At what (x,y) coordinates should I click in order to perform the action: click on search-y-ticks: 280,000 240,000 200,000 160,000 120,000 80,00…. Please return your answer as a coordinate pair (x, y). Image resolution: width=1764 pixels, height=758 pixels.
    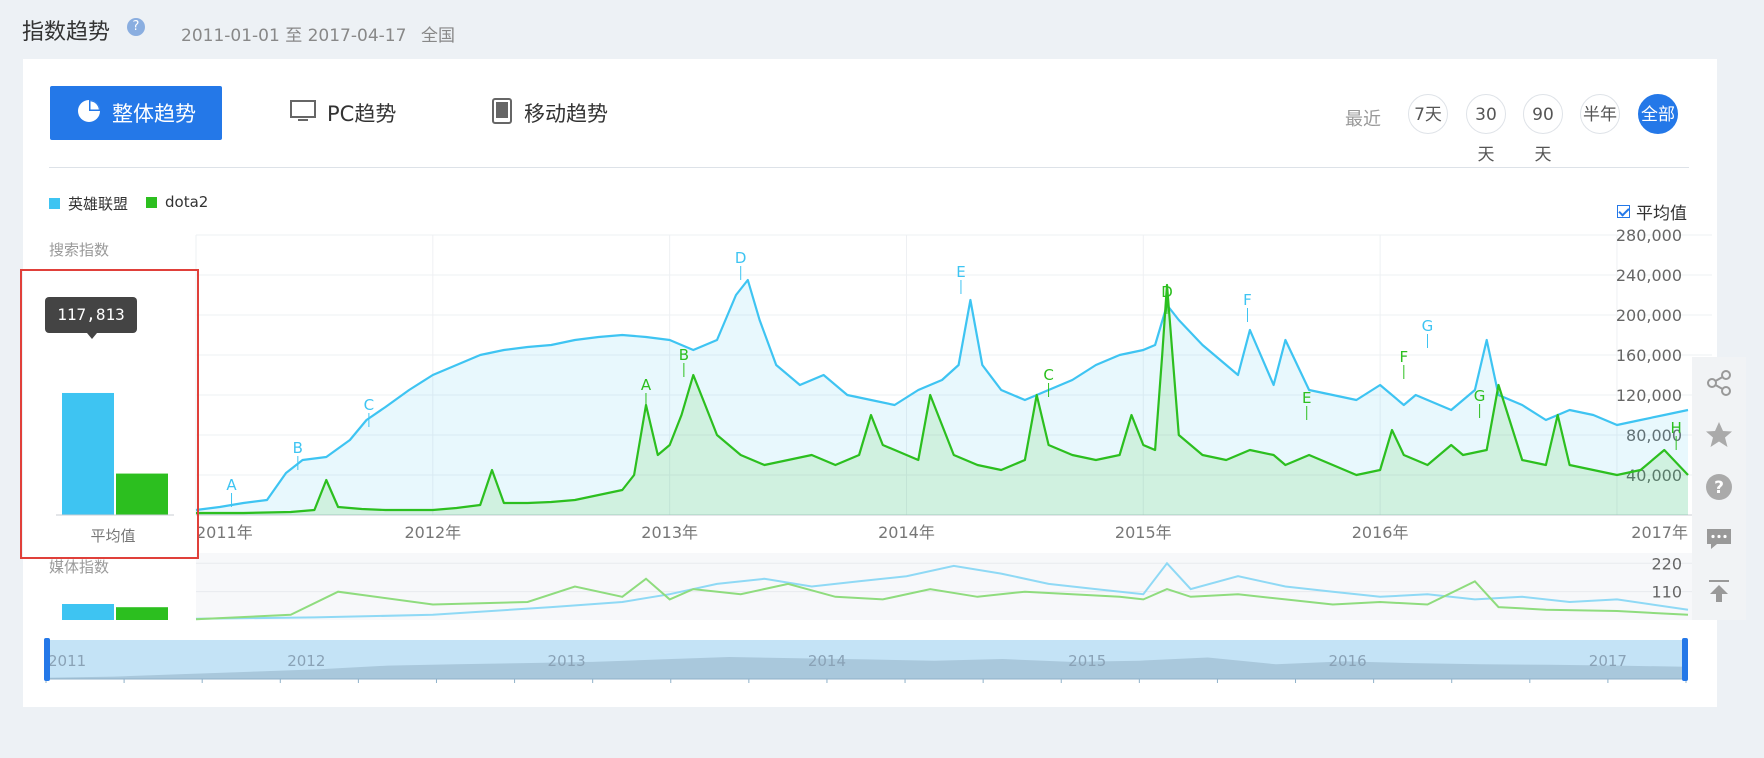
    Looking at the image, I should click on (1649, 355).